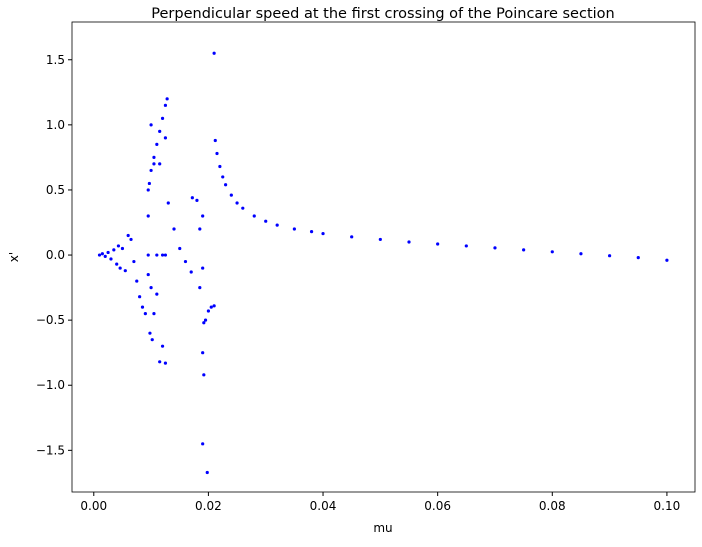 Image resolution: width=702 pixels, height=547 pixels. I want to click on y-tick-label: −1.5, so click(50, 450).